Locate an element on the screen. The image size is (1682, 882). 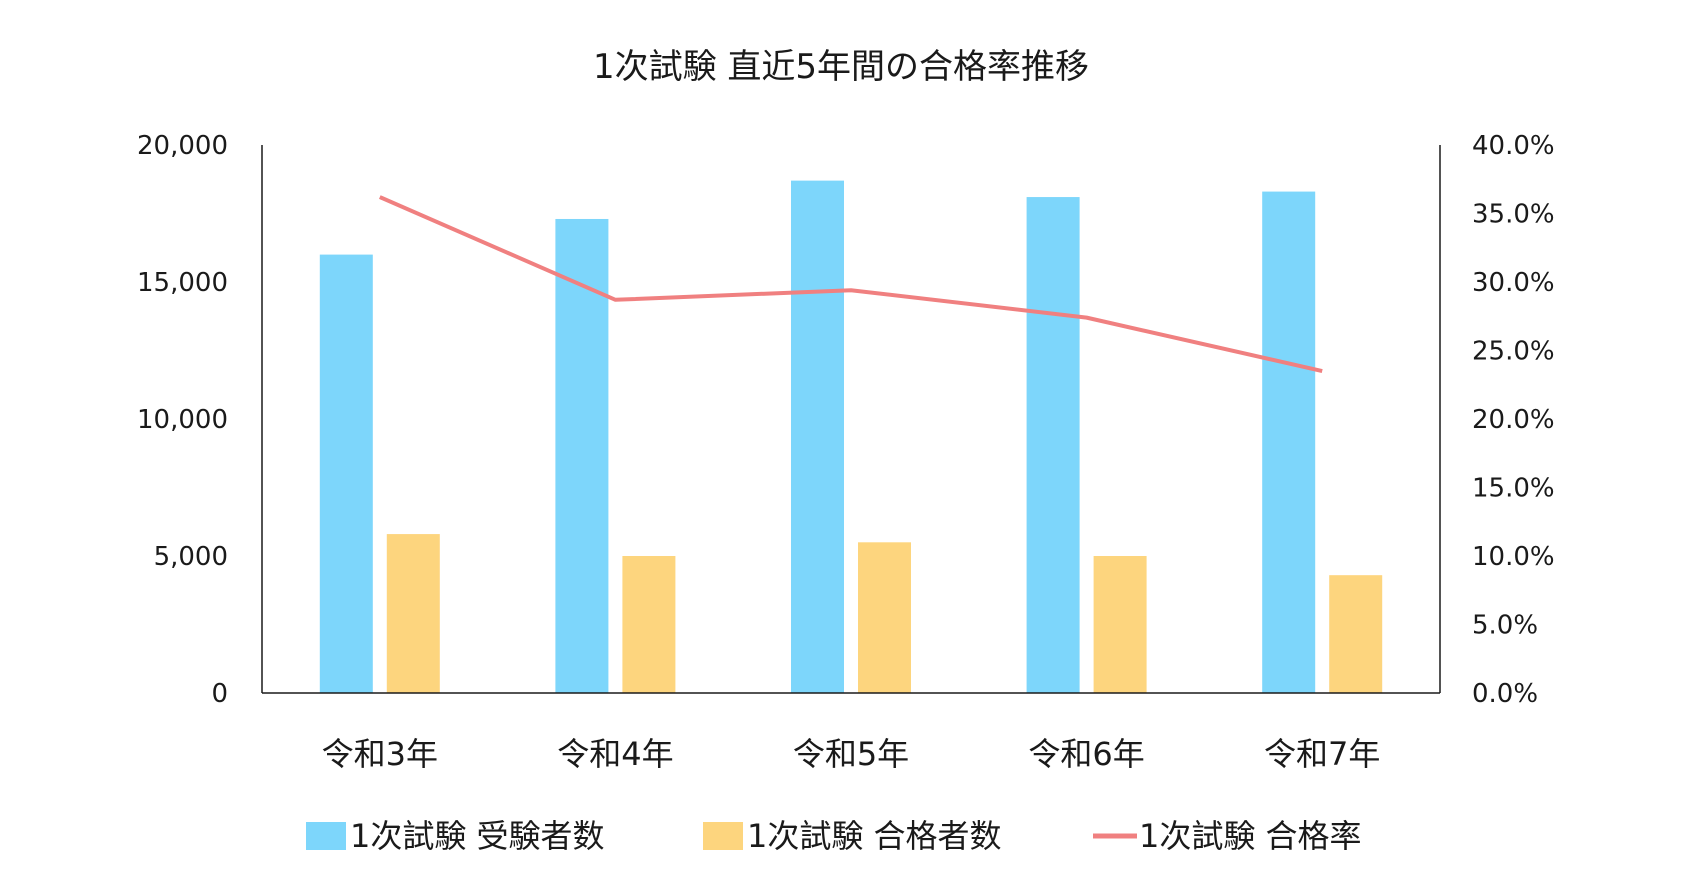
legend-label: 1次試験 受験者数 is located at coordinates (477, 836).